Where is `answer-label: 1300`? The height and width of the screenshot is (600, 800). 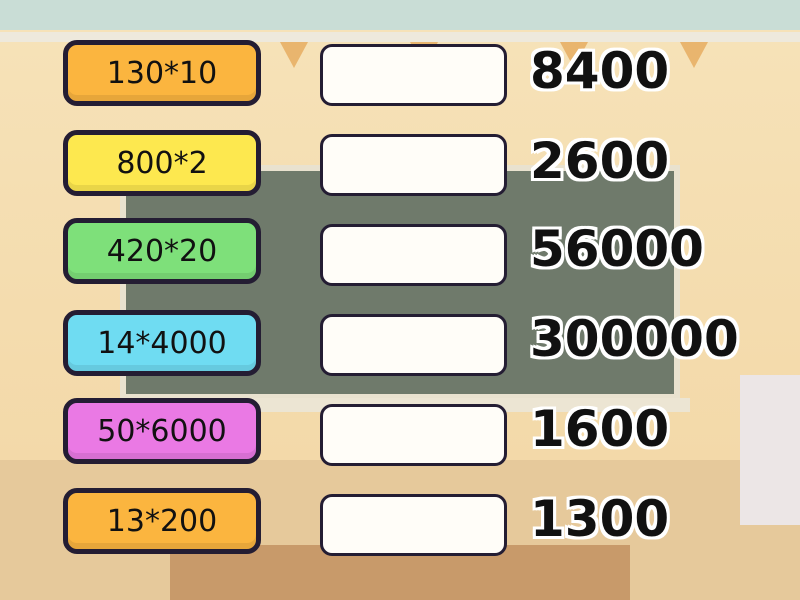 answer-label: 1300 is located at coordinates (600, 519).